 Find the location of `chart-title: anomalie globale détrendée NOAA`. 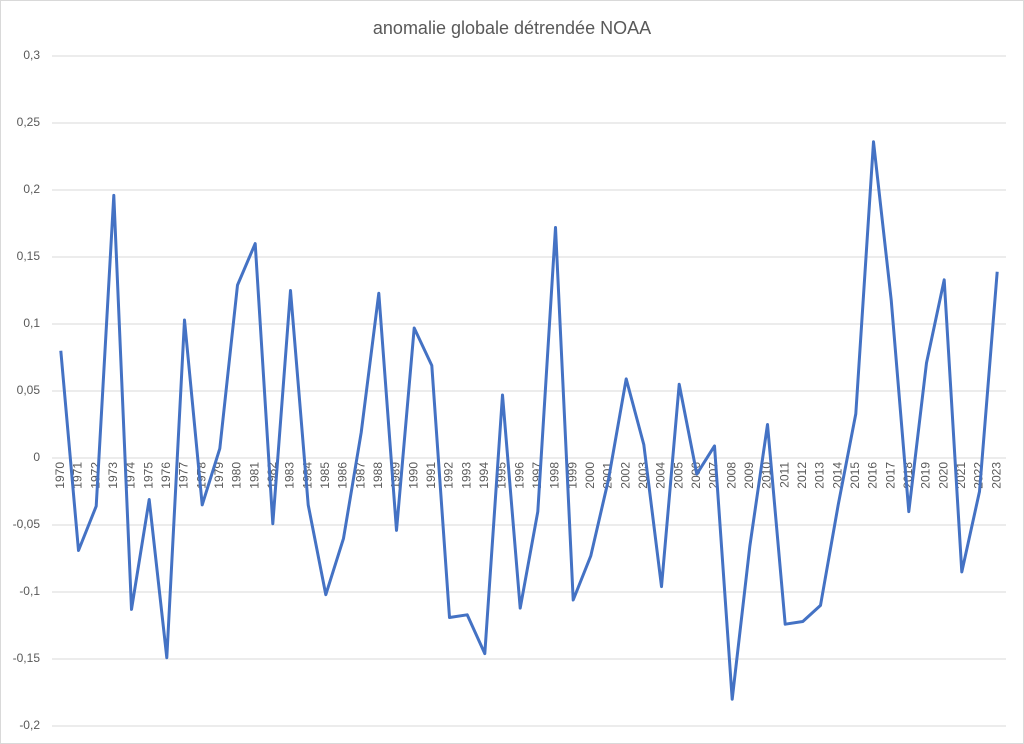

chart-title: anomalie globale détrendée NOAA is located at coordinates (512, 28).